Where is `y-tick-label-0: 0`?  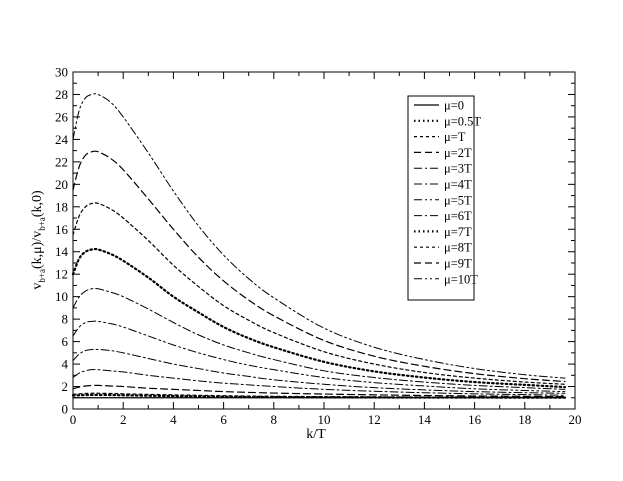
y-tick-label-0: 0 is located at coordinates (65, 409).